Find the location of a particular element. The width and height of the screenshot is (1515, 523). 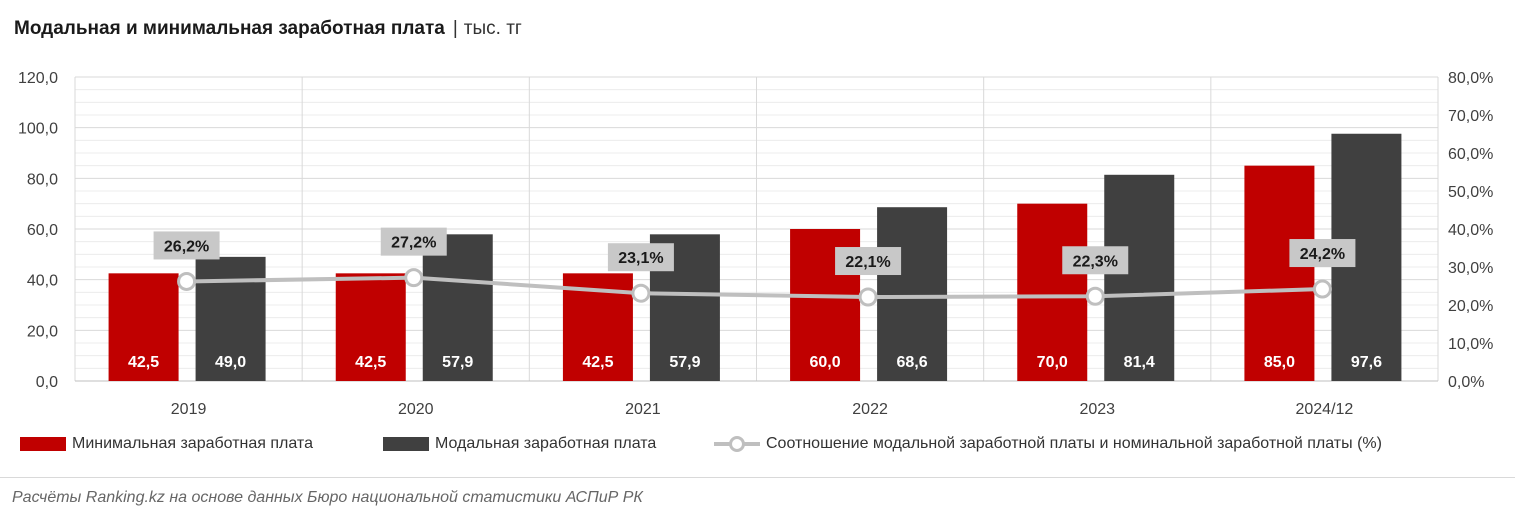

data-label-ratio: 23,1% is located at coordinates (640, 258).